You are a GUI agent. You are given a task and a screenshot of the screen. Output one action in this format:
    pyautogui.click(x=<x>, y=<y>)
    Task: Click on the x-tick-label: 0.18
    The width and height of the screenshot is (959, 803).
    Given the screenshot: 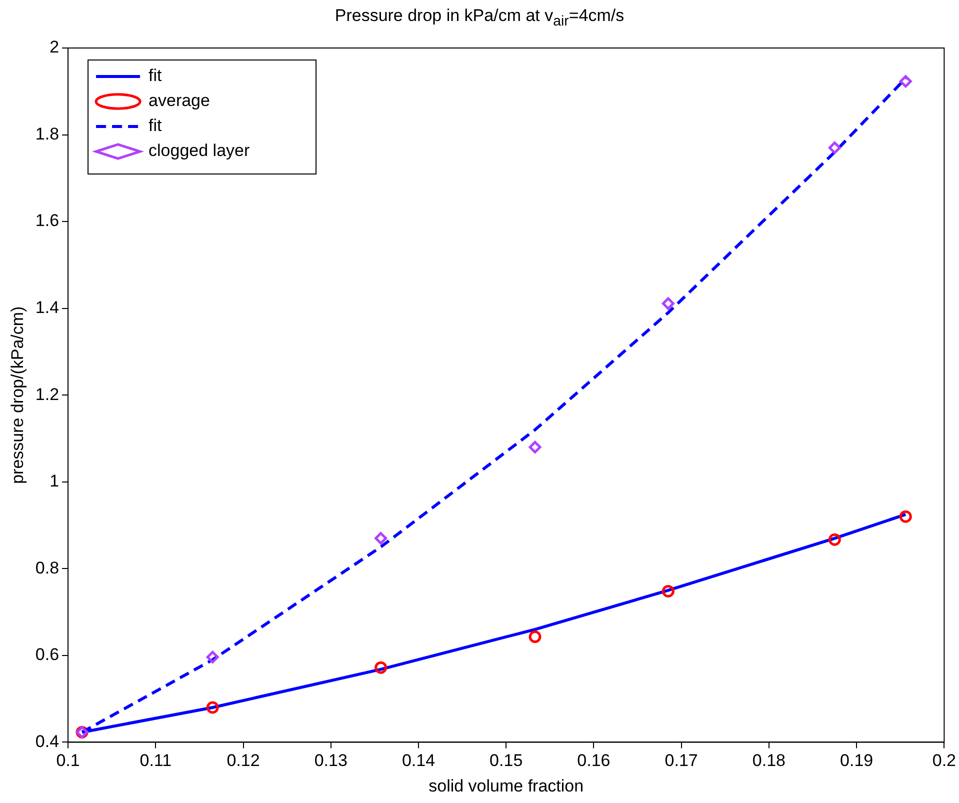 What is the action you would take?
    pyautogui.click(x=769, y=760)
    